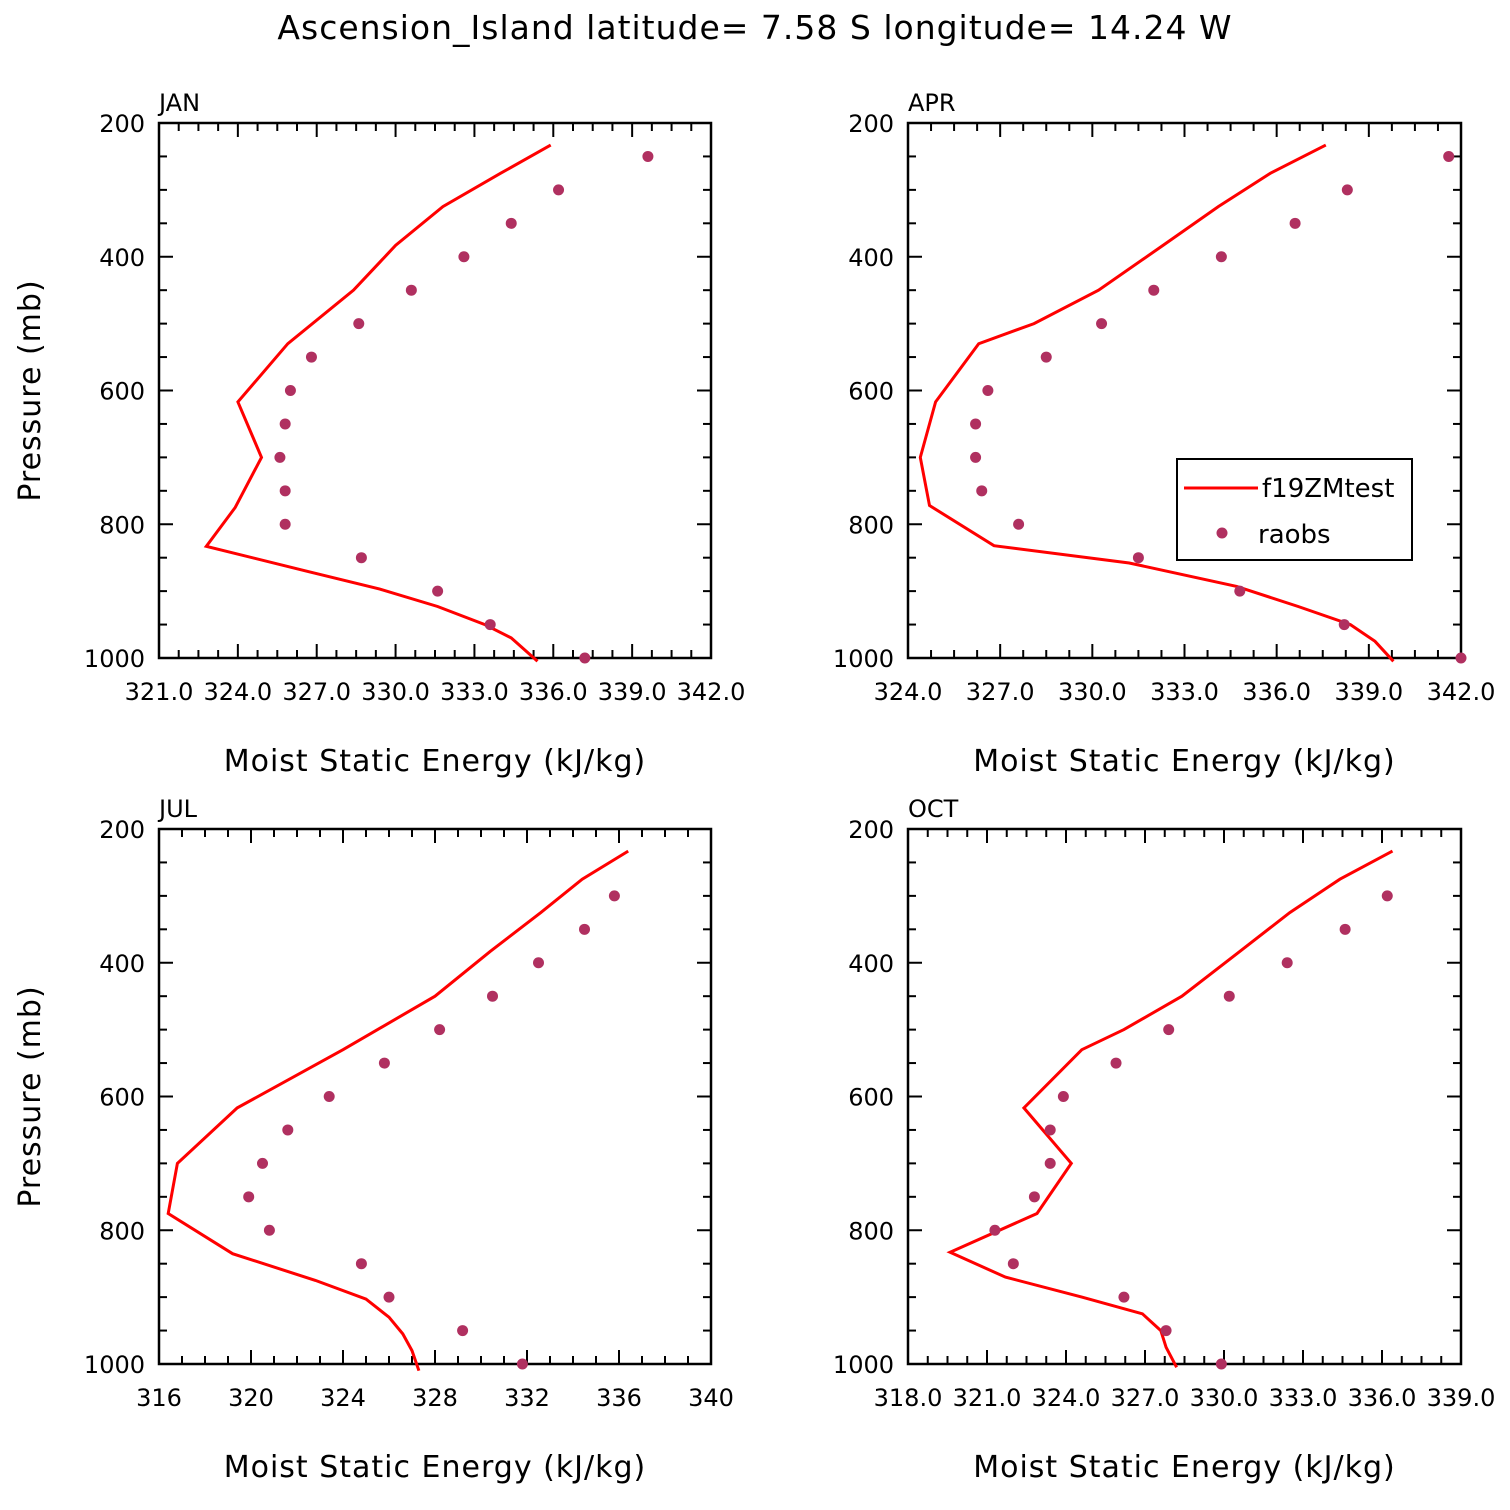  I want to click on x-tick-label: 342.0, so click(1461, 692).